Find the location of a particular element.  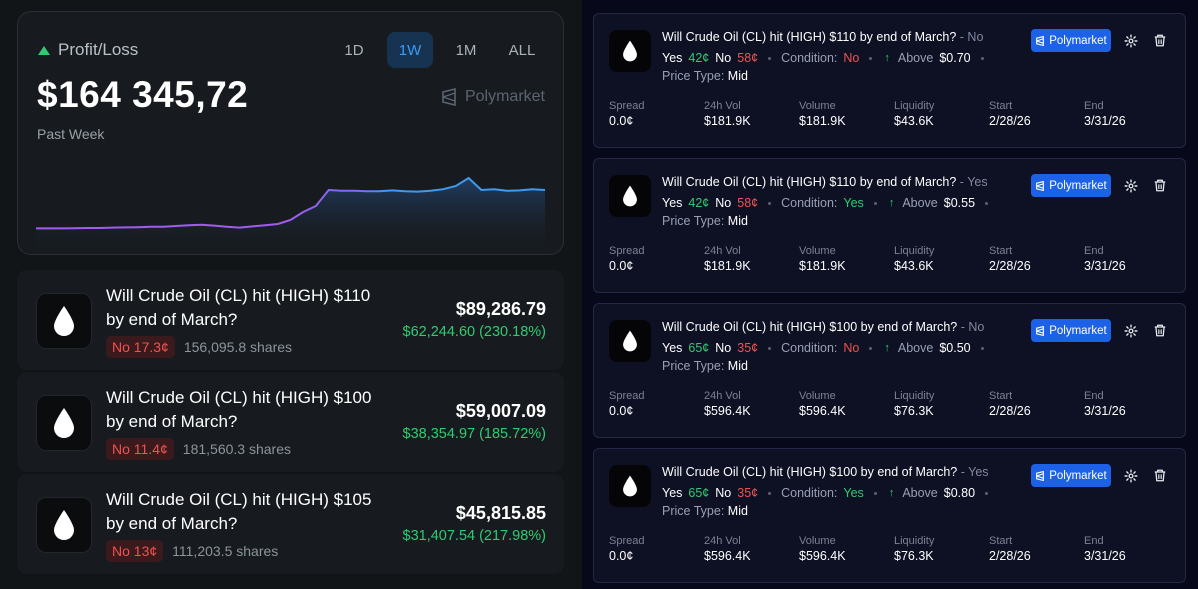

stat: Liquidity $43.6K is located at coordinates (941, 114).